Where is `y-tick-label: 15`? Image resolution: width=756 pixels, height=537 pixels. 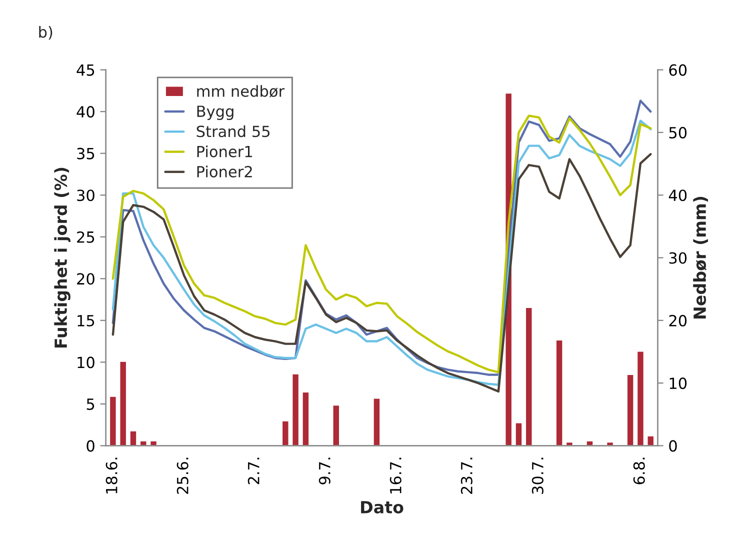
y-tick-label: 15 is located at coordinates (86, 320).